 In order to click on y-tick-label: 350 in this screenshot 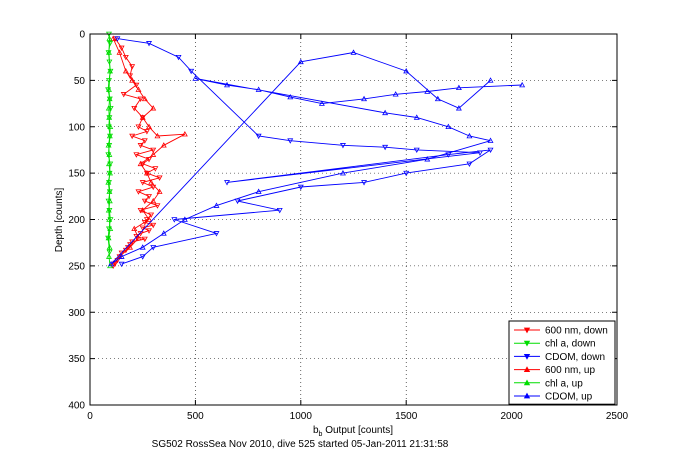, I will do `click(76, 359)`.